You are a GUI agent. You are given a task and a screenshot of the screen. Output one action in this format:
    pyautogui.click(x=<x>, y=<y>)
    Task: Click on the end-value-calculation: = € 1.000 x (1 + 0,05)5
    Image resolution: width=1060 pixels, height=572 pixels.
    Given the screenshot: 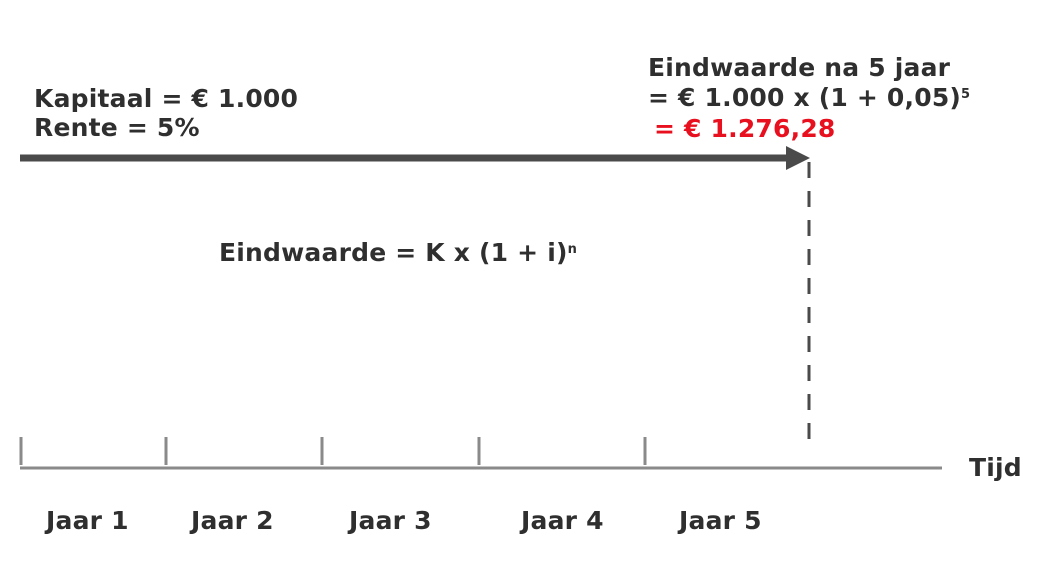 What is the action you would take?
    pyautogui.click(x=809, y=98)
    